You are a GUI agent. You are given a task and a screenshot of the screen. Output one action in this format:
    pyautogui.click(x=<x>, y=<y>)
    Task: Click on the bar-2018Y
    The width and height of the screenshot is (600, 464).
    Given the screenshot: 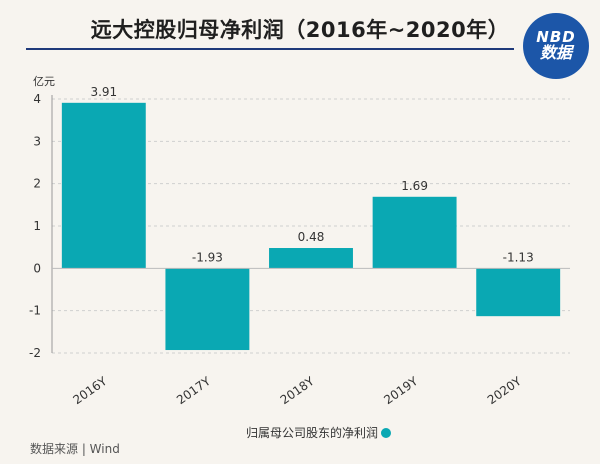 What is the action you would take?
    pyautogui.click(x=311, y=258)
    